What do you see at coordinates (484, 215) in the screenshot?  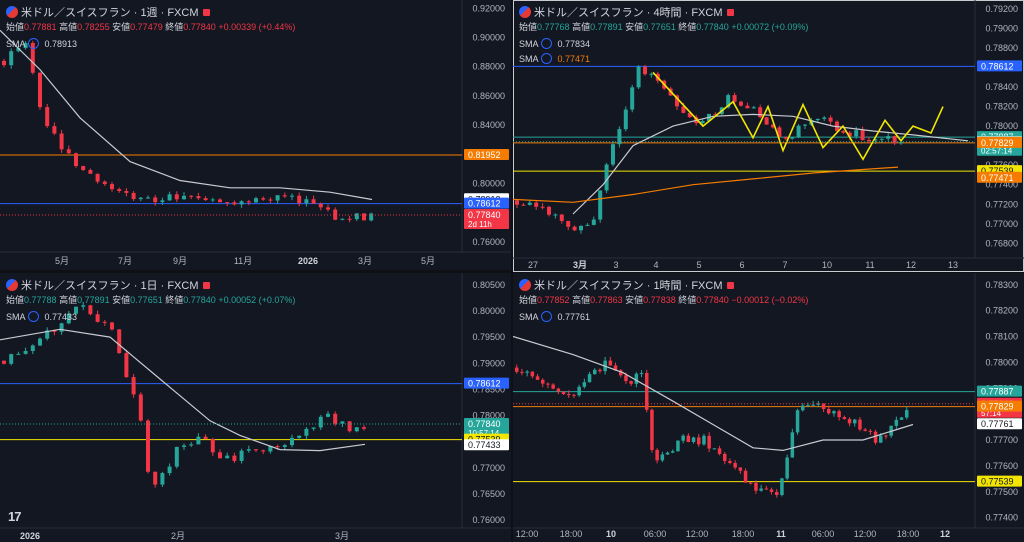 I see `price-label-text: 0.77840` at bounding box center [484, 215].